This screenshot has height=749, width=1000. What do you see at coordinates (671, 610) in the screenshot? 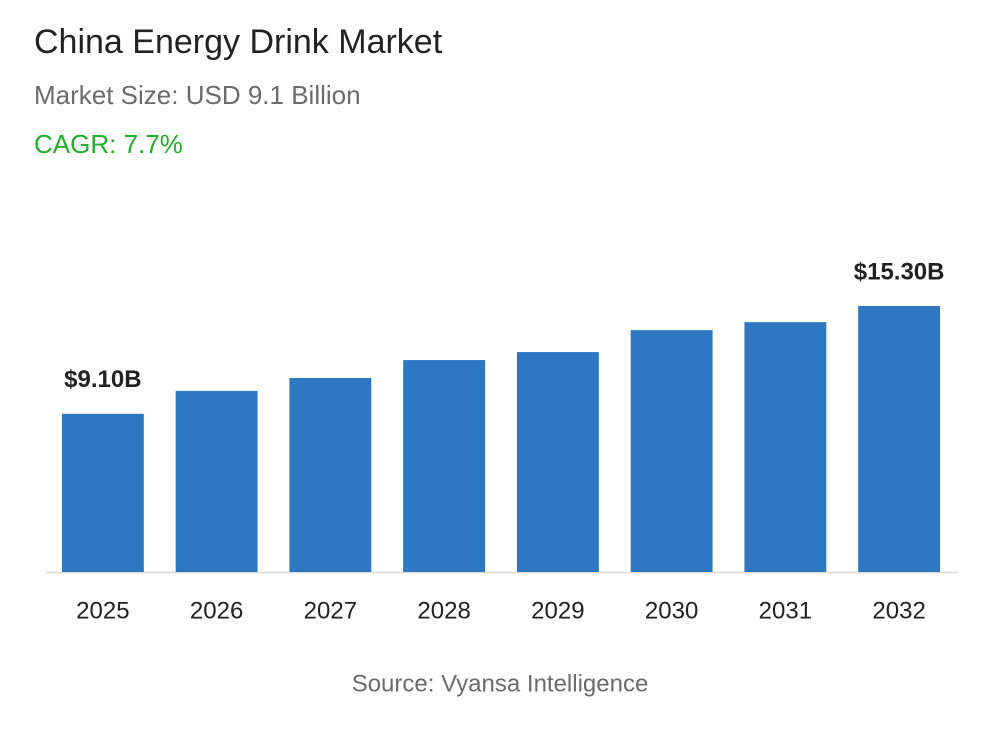
I see `x-tick-label: 2030` at bounding box center [671, 610].